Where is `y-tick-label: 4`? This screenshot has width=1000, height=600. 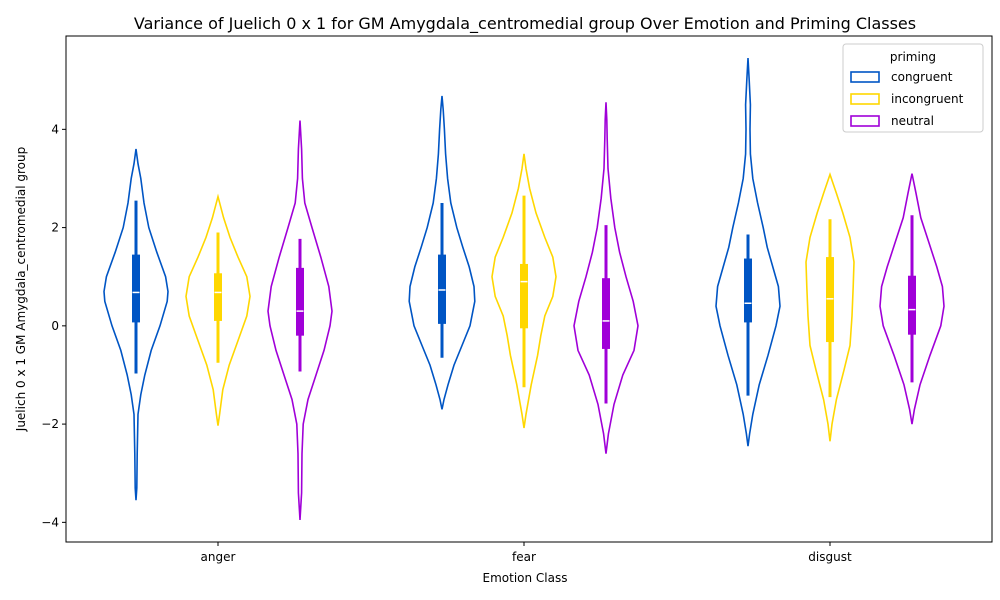
y-tick-label: 4 is located at coordinates (55, 129).